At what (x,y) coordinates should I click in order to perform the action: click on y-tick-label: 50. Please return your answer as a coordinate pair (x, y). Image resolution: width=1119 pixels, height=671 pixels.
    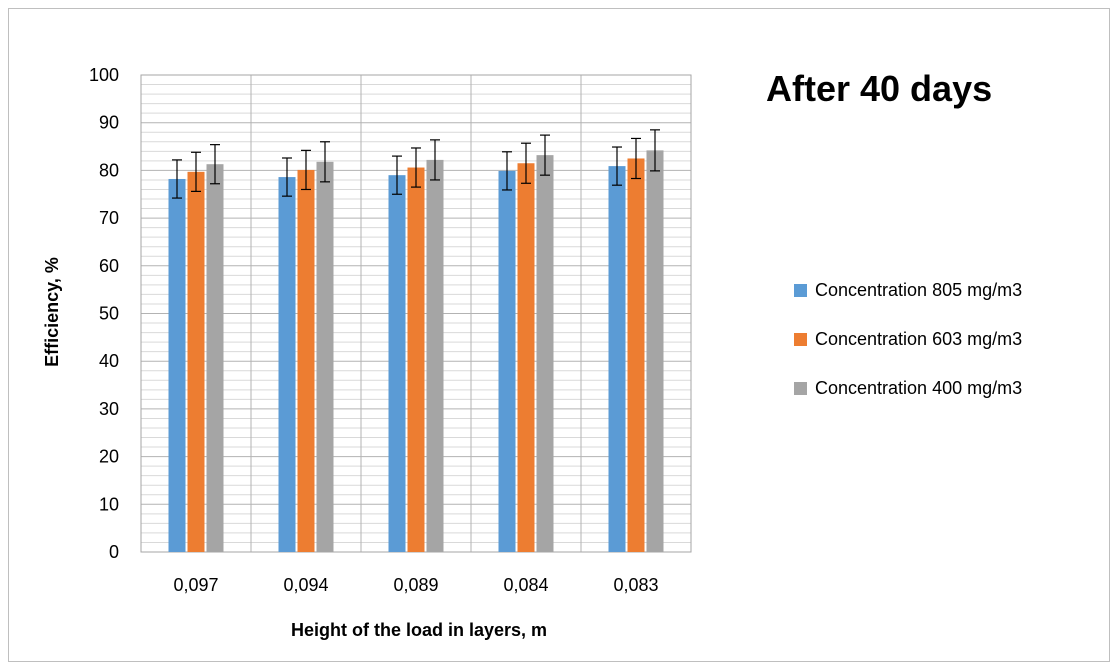
    Looking at the image, I should click on (109, 314).